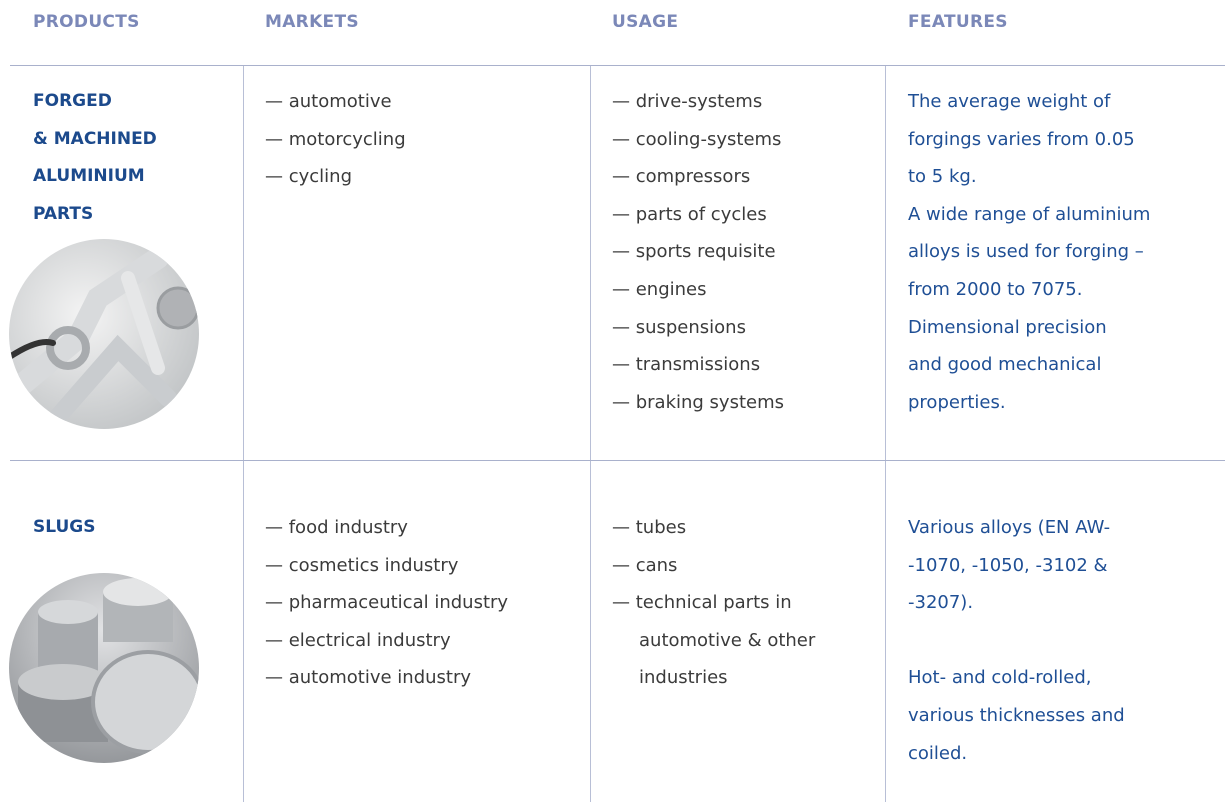 The height and width of the screenshot is (802, 1225). I want to click on market-item: — food industry, so click(336, 527).